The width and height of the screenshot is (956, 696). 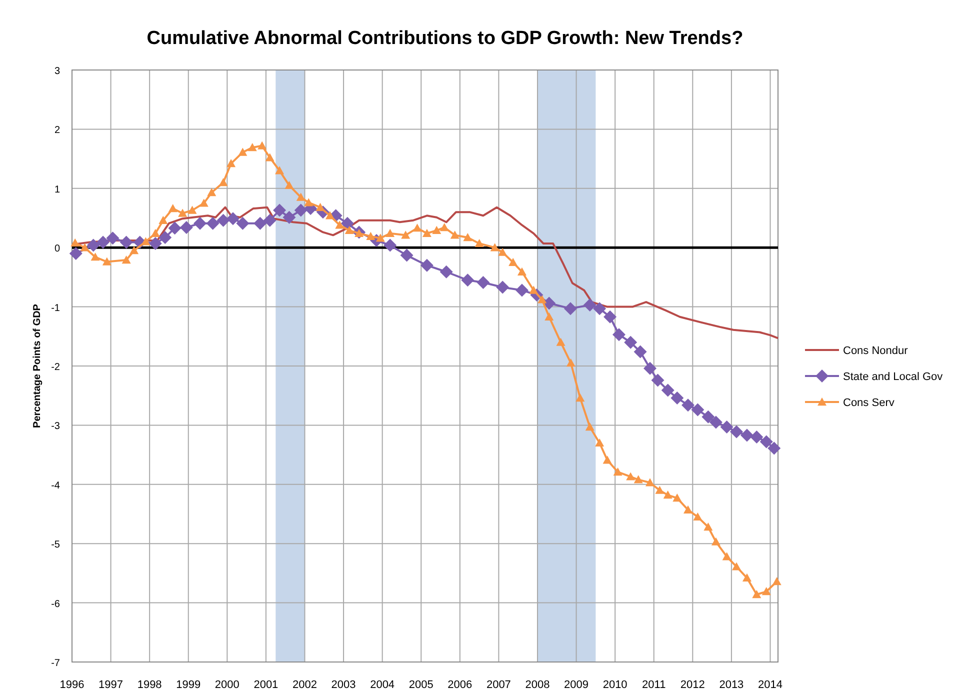 I want to click on y-tick-label: -2, so click(x=55, y=367).